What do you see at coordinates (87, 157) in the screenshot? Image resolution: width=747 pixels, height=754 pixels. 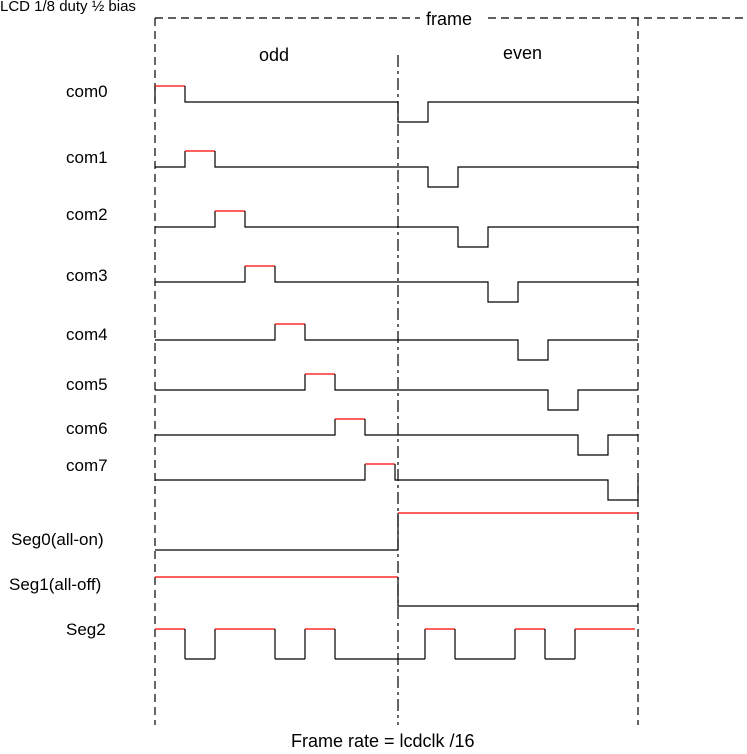 I see `com1-label: com1` at bounding box center [87, 157].